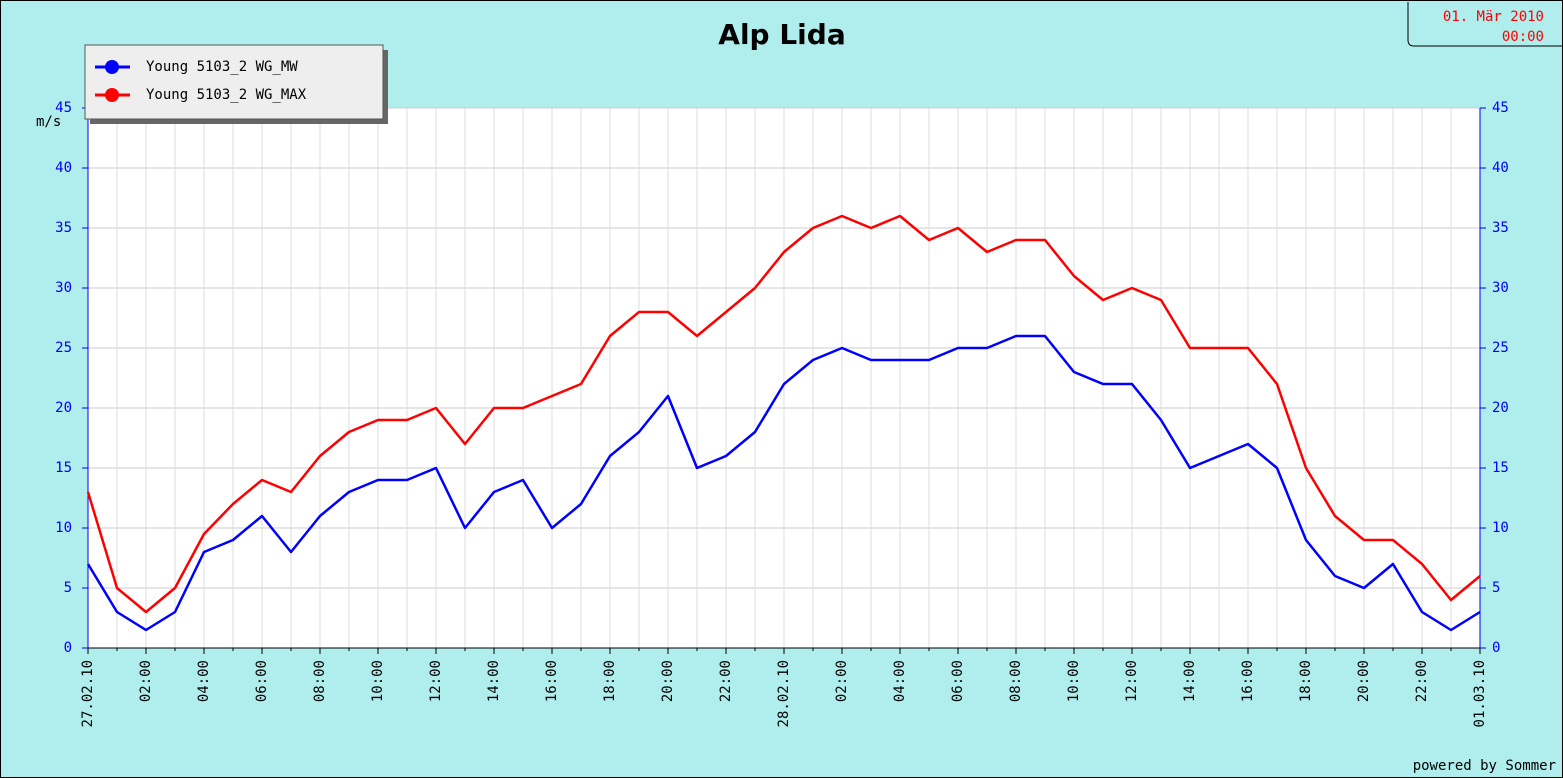 This screenshot has height=778, width=1563. What do you see at coordinates (63, 348) in the screenshot?
I see `y-tick-label: 25` at bounding box center [63, 348].